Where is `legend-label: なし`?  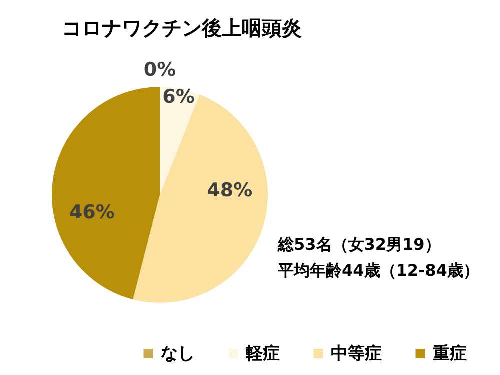 legend-label: なし is located at coordinates (178, 354).